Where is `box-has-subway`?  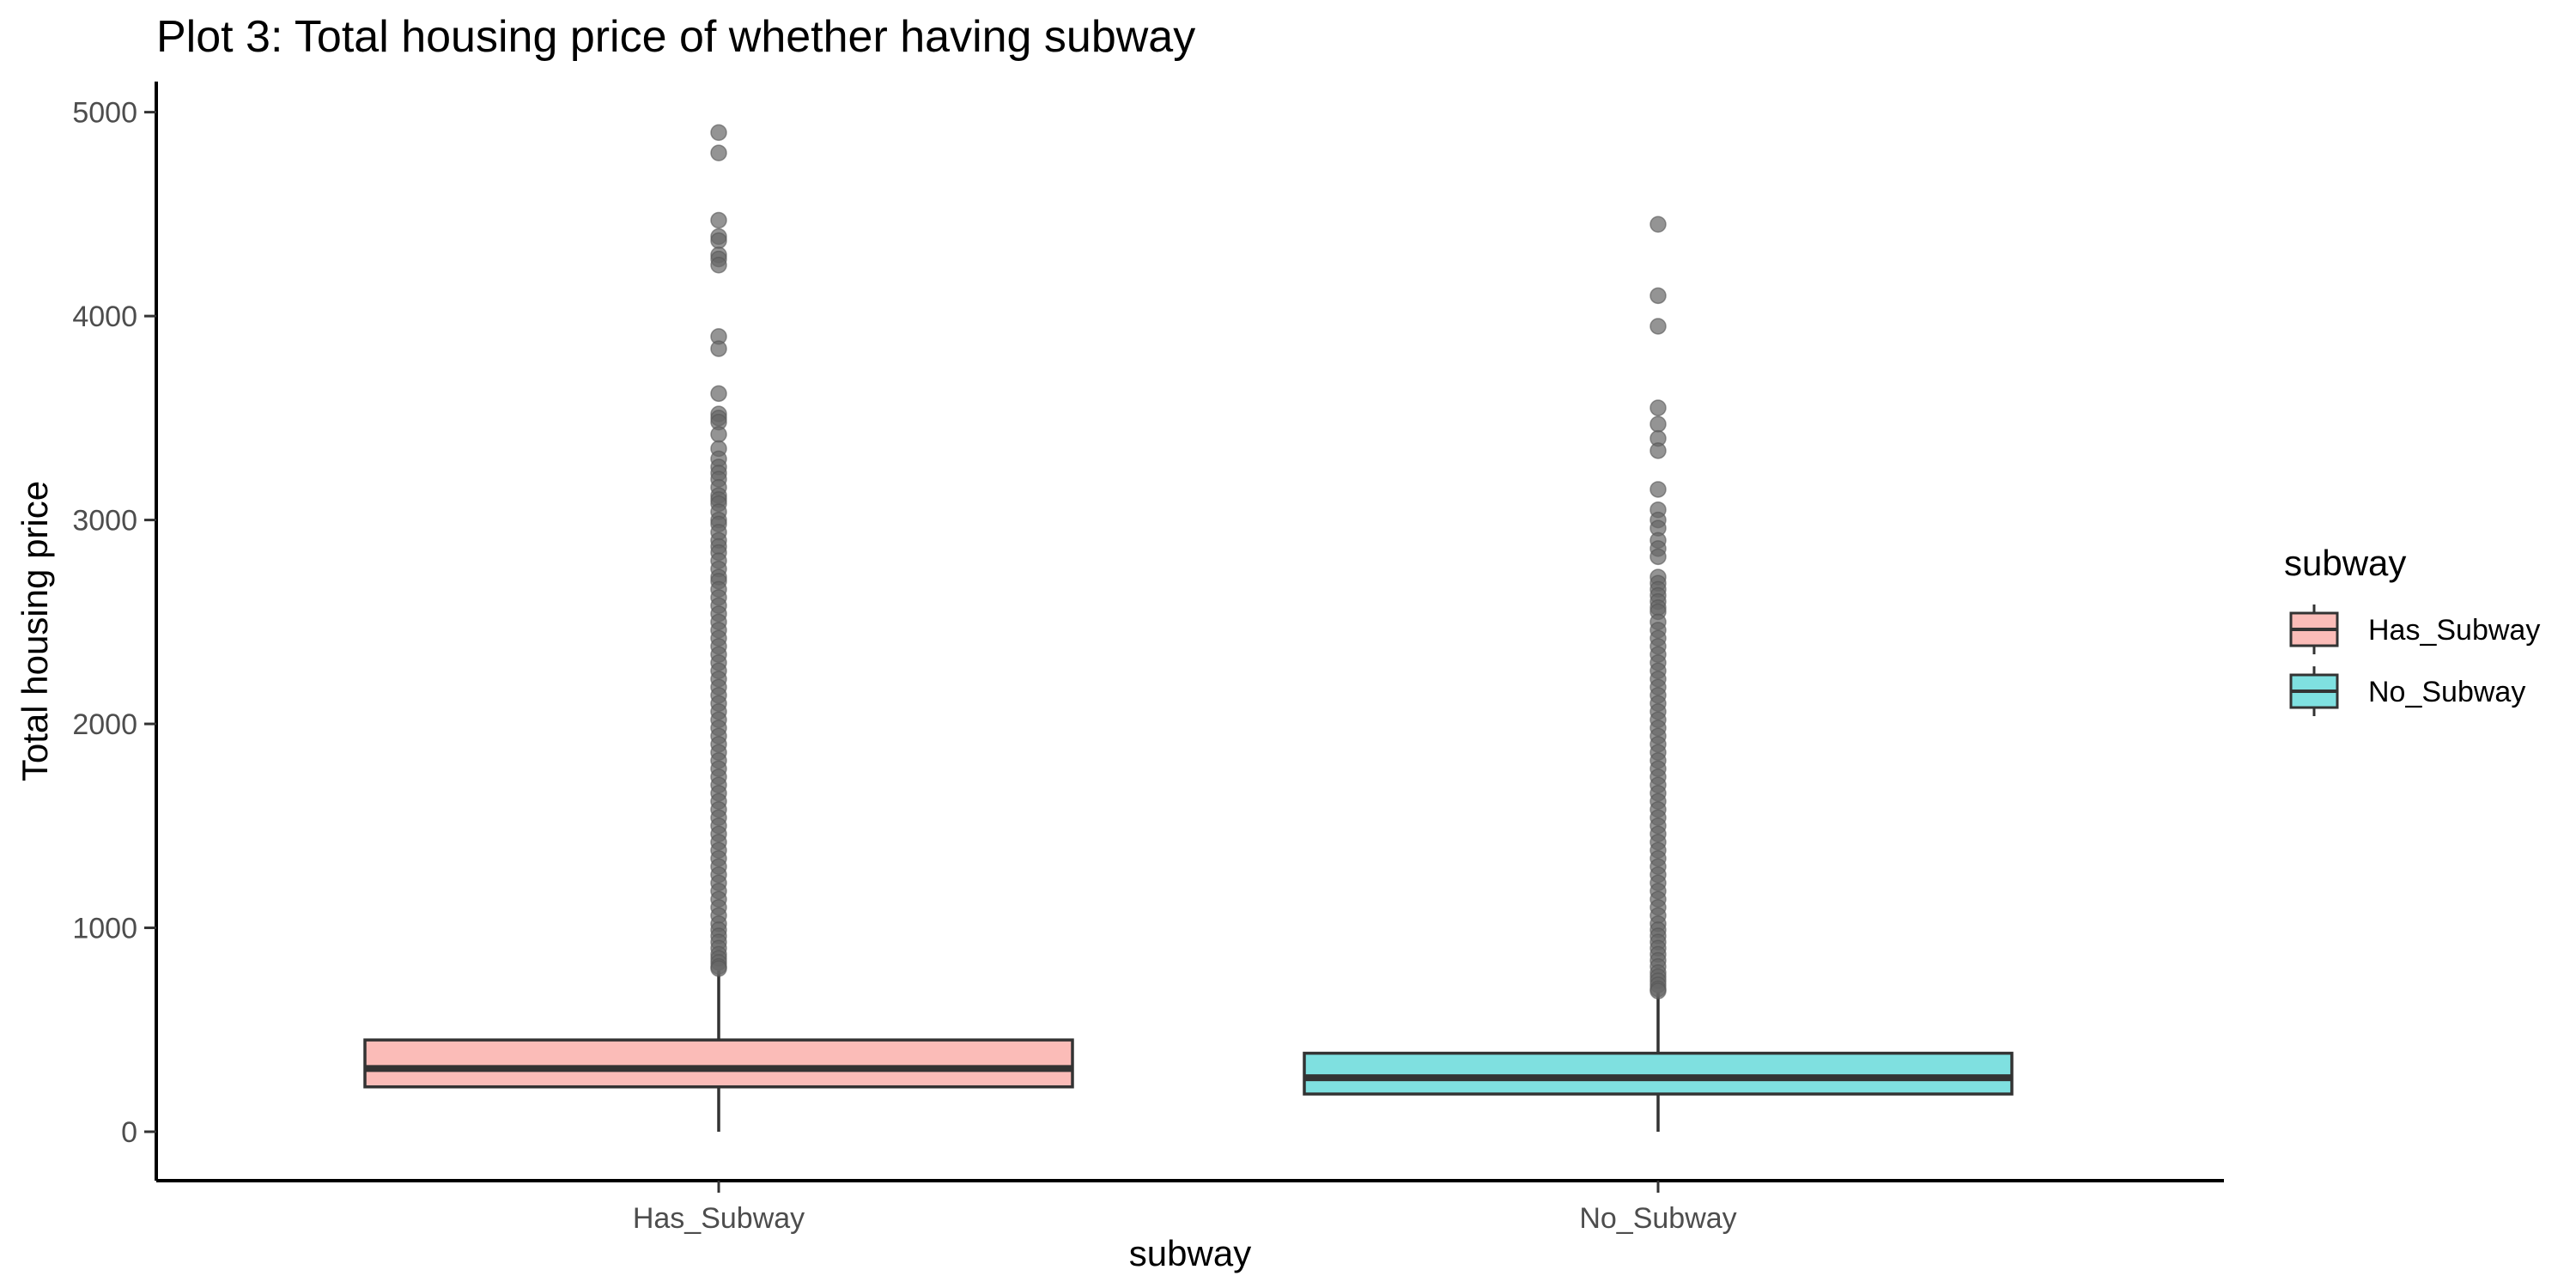 box-has-subway is located at coordinates (718, 1052).